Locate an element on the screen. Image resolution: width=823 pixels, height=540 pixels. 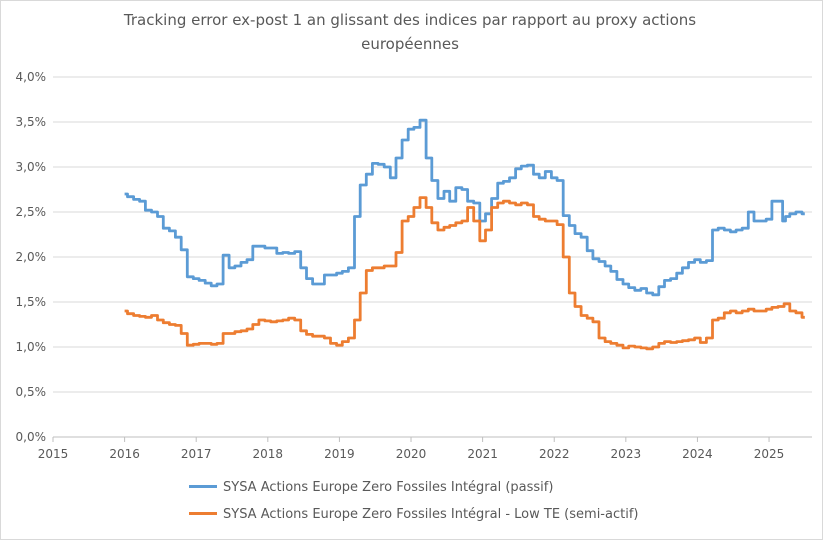
y-tick-label: 0,5% is located at coordinates (31, 392).